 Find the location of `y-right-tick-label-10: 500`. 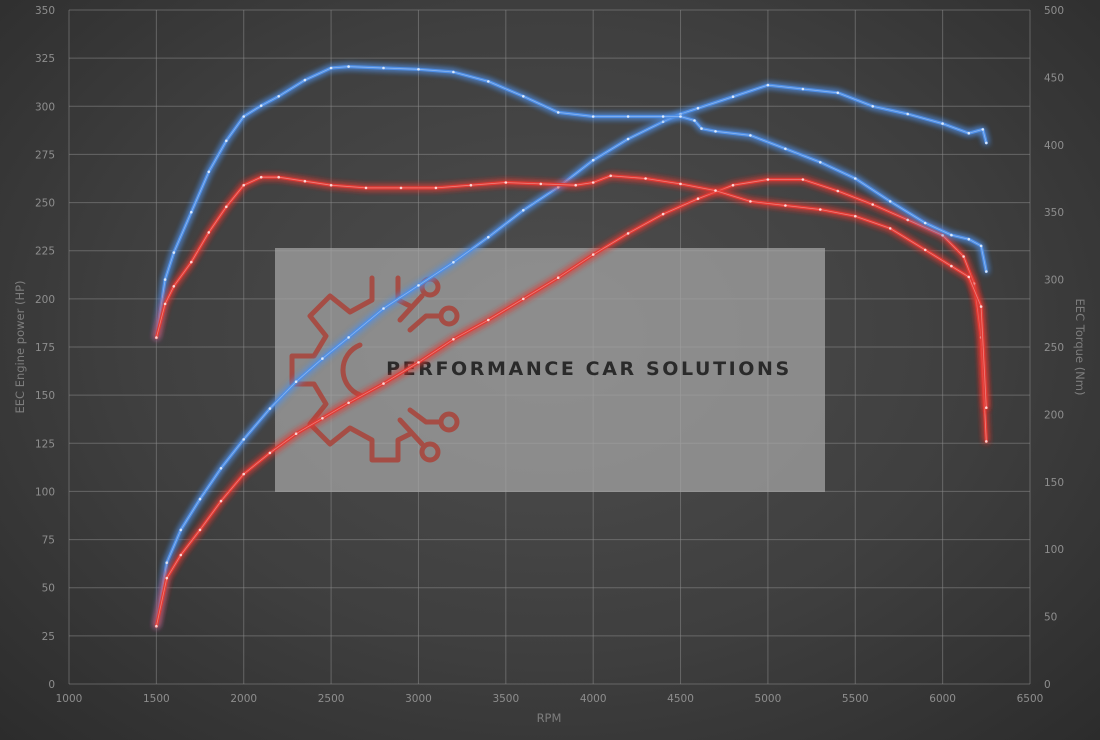

y-right-tick-label-10: 500 is located at coordinates (1054, 11).